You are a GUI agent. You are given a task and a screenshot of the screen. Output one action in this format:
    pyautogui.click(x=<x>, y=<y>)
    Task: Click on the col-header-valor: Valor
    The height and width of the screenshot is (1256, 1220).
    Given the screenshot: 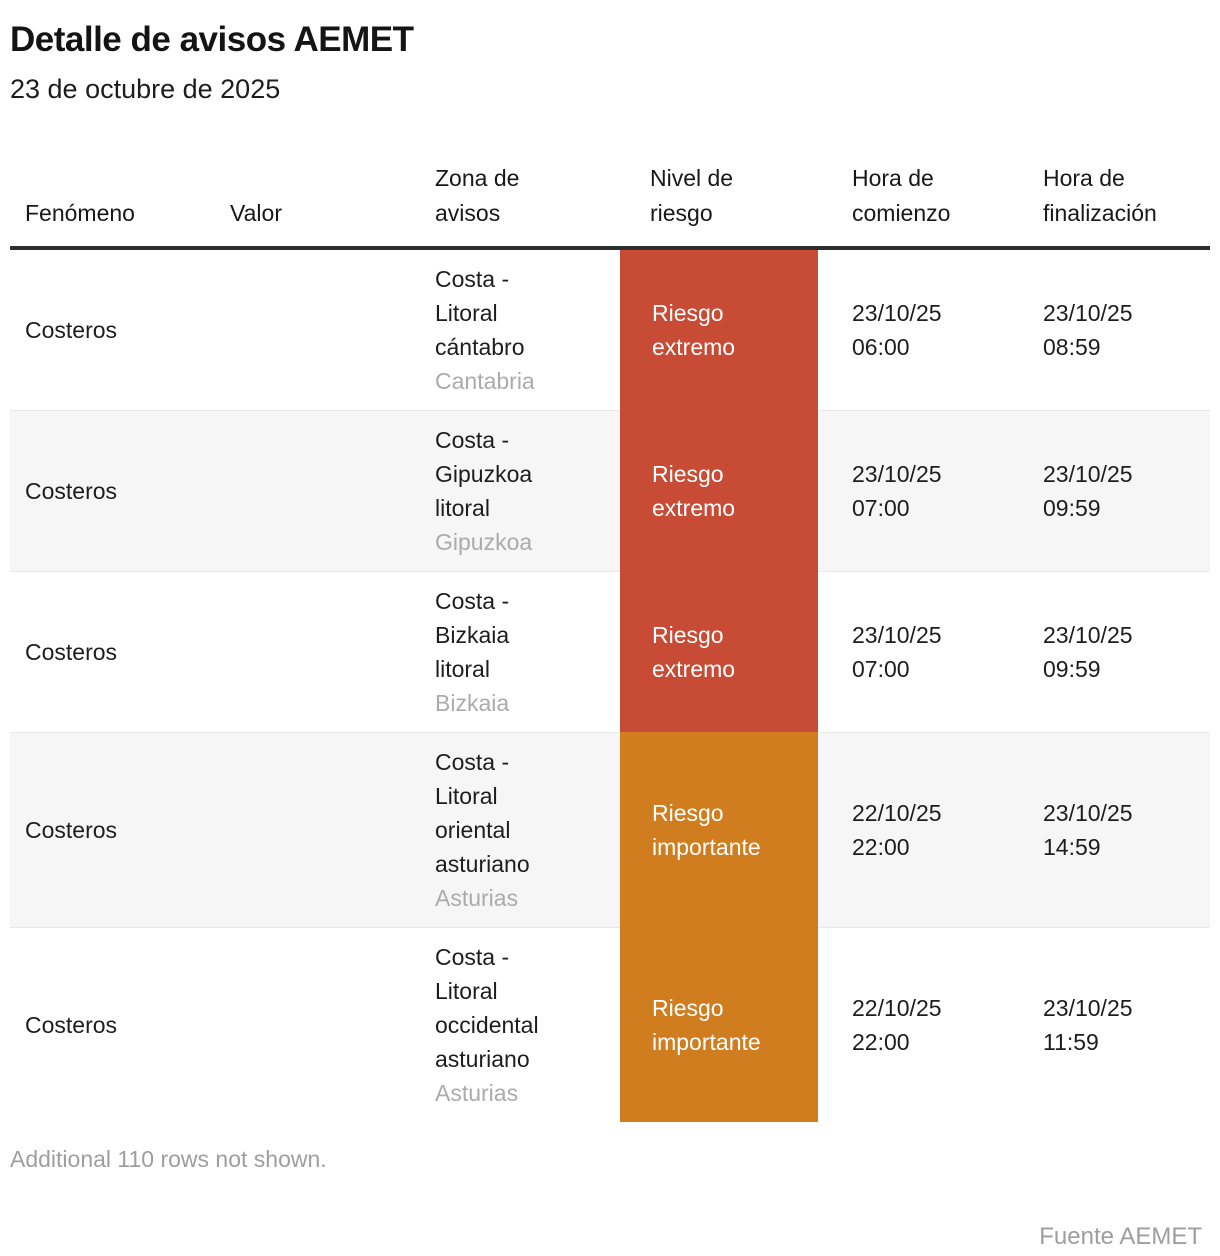 What is the action you would take?
    pyautogui.click(x=256, y=213)
    